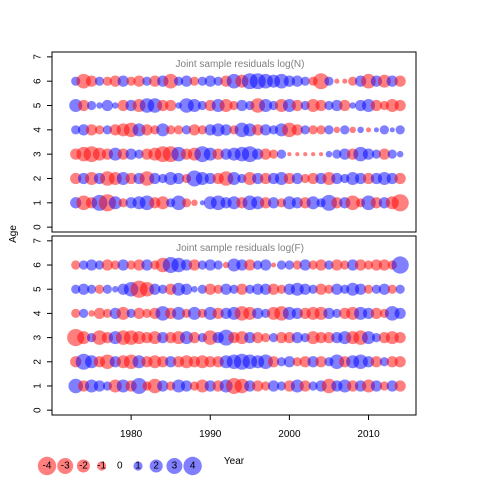 This screenshot has width=480, height=485. I want to click on panel-title: Joint sample residuals log(N), so click(240, 64).